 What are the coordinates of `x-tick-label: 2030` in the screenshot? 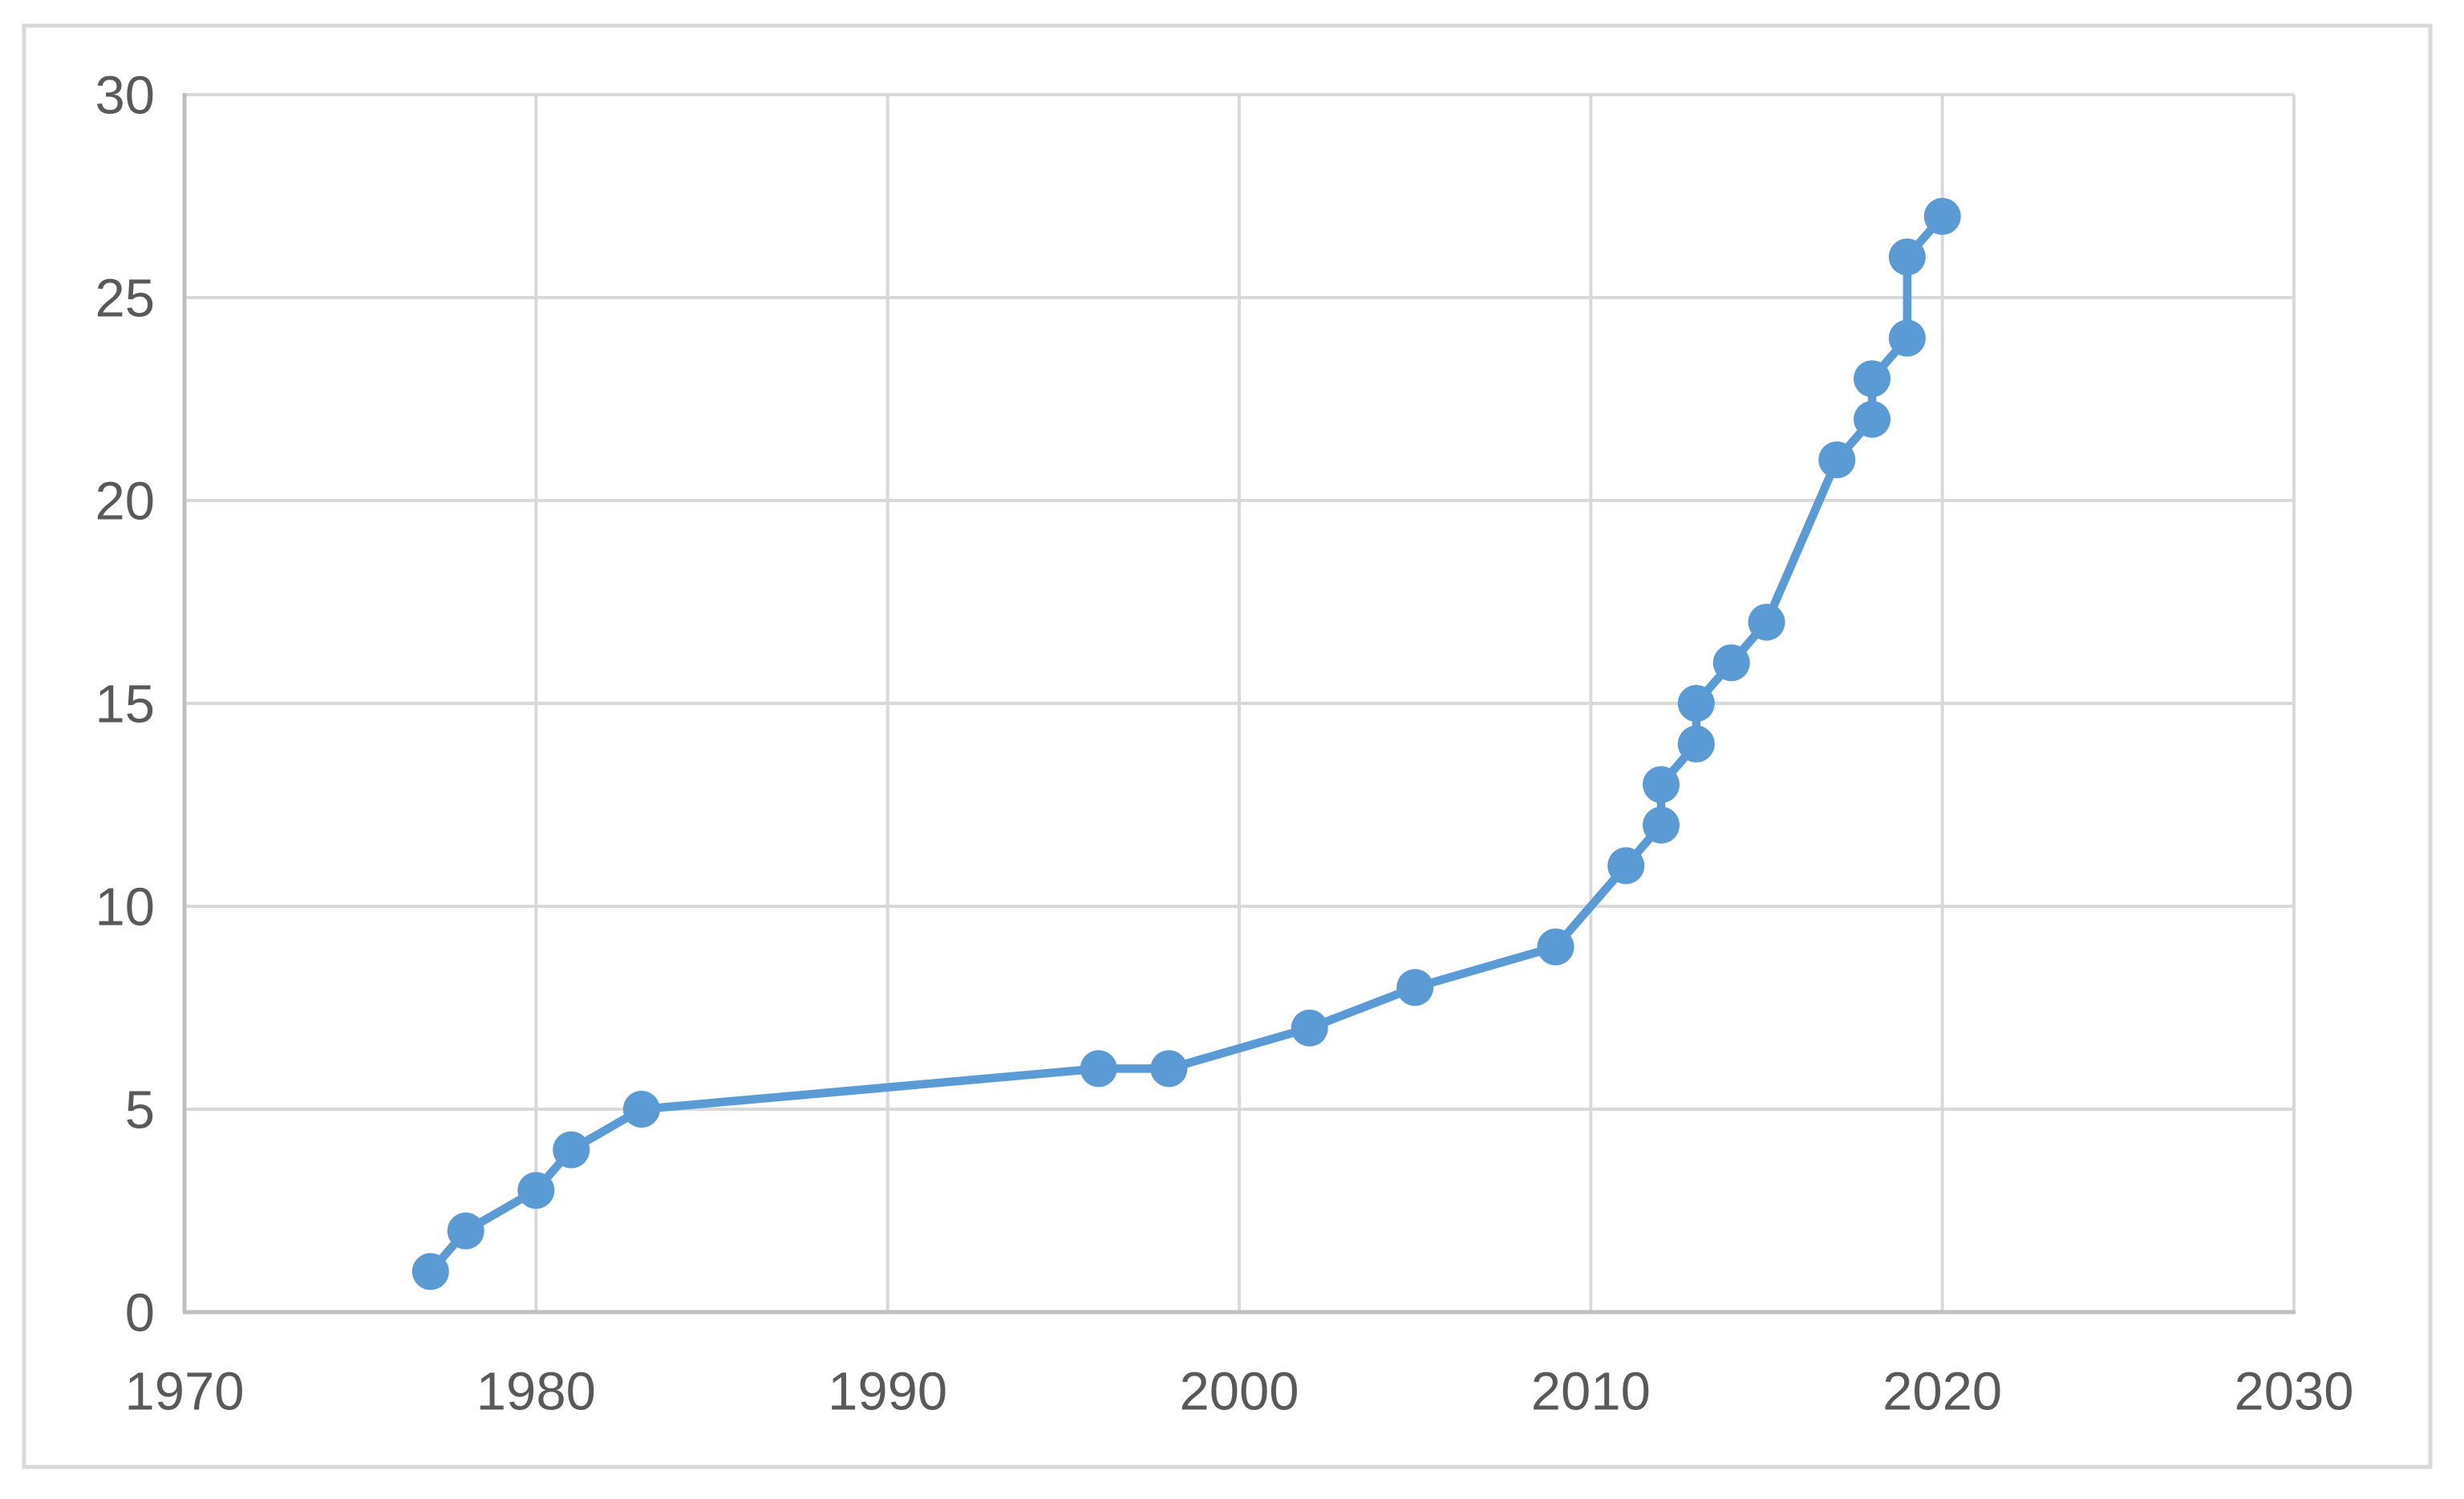 It's located at (2293, 1391).